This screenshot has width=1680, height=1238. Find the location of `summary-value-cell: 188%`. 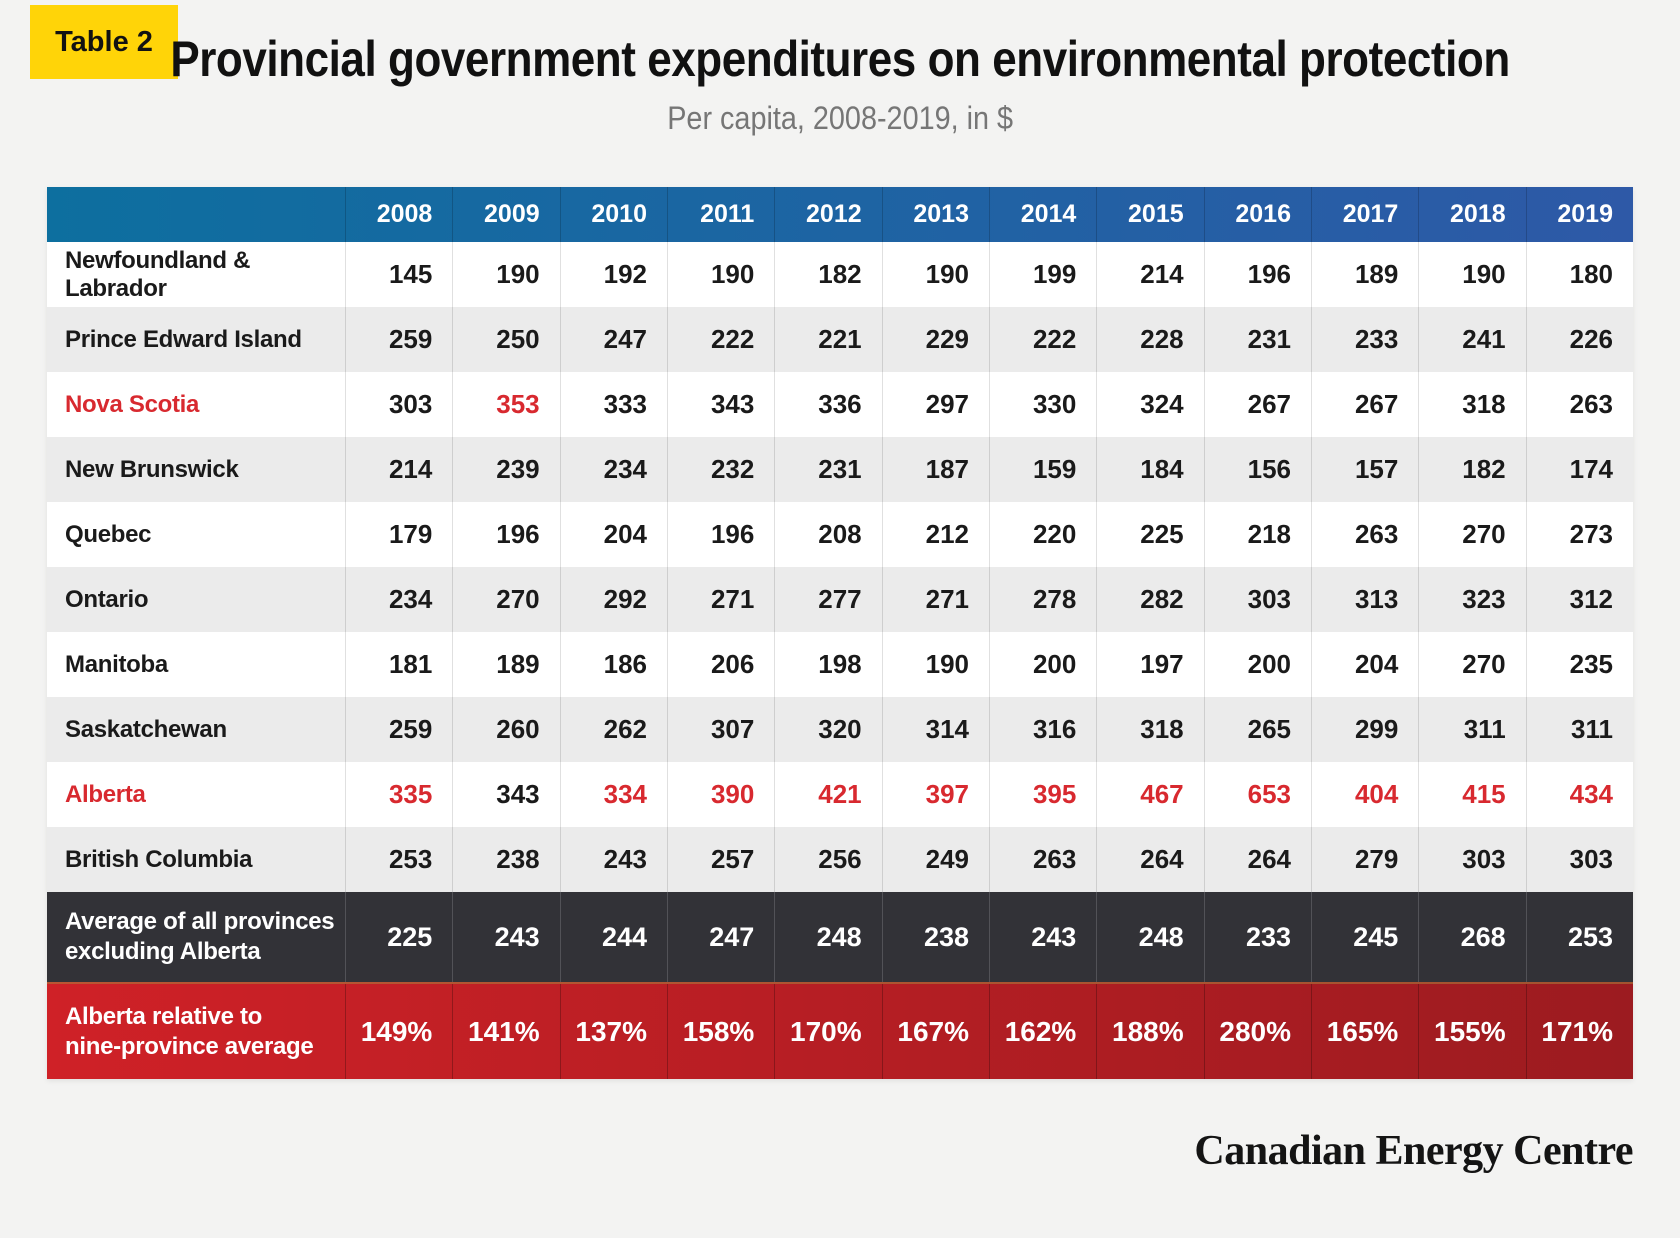

summary-value-cell: 188% is located at coordinates (1149, 1031).